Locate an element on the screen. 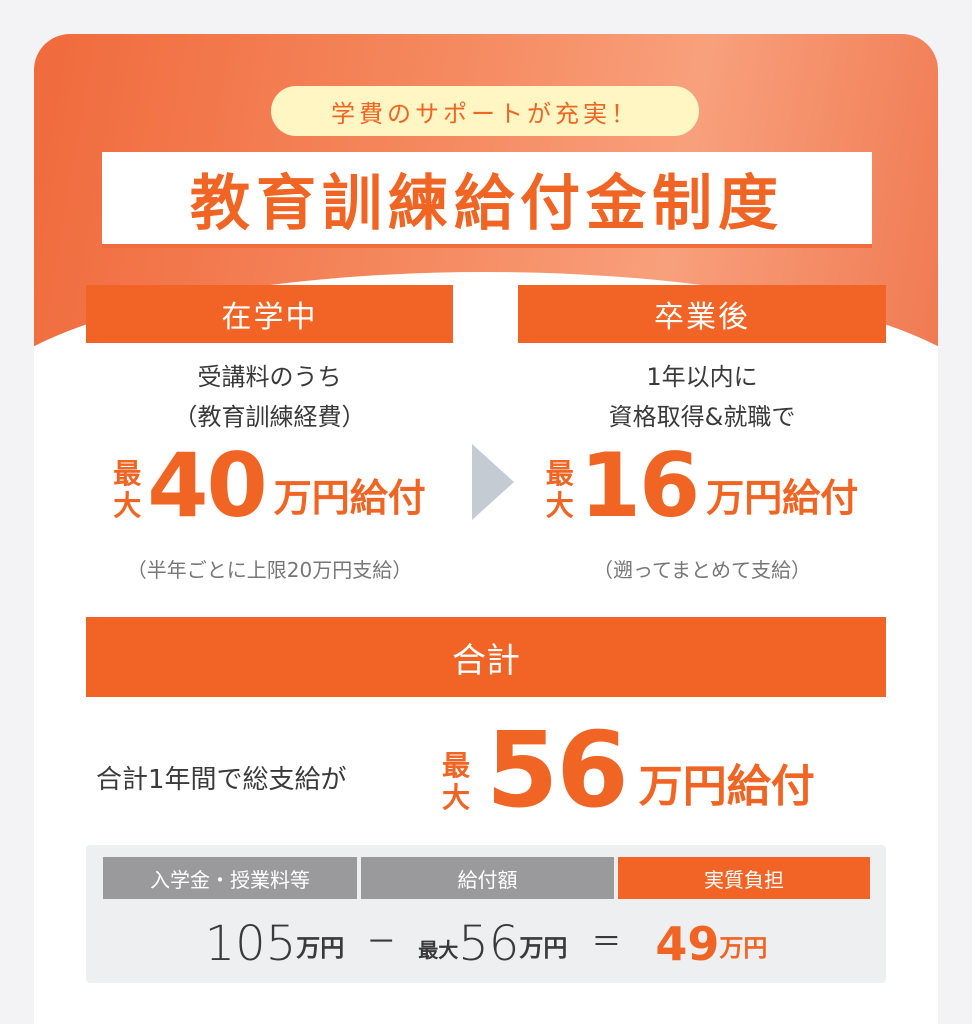 This screenshot has width=972, height=1024. left-line2: （教育訓練経費） is located at coordinates (269, 417).